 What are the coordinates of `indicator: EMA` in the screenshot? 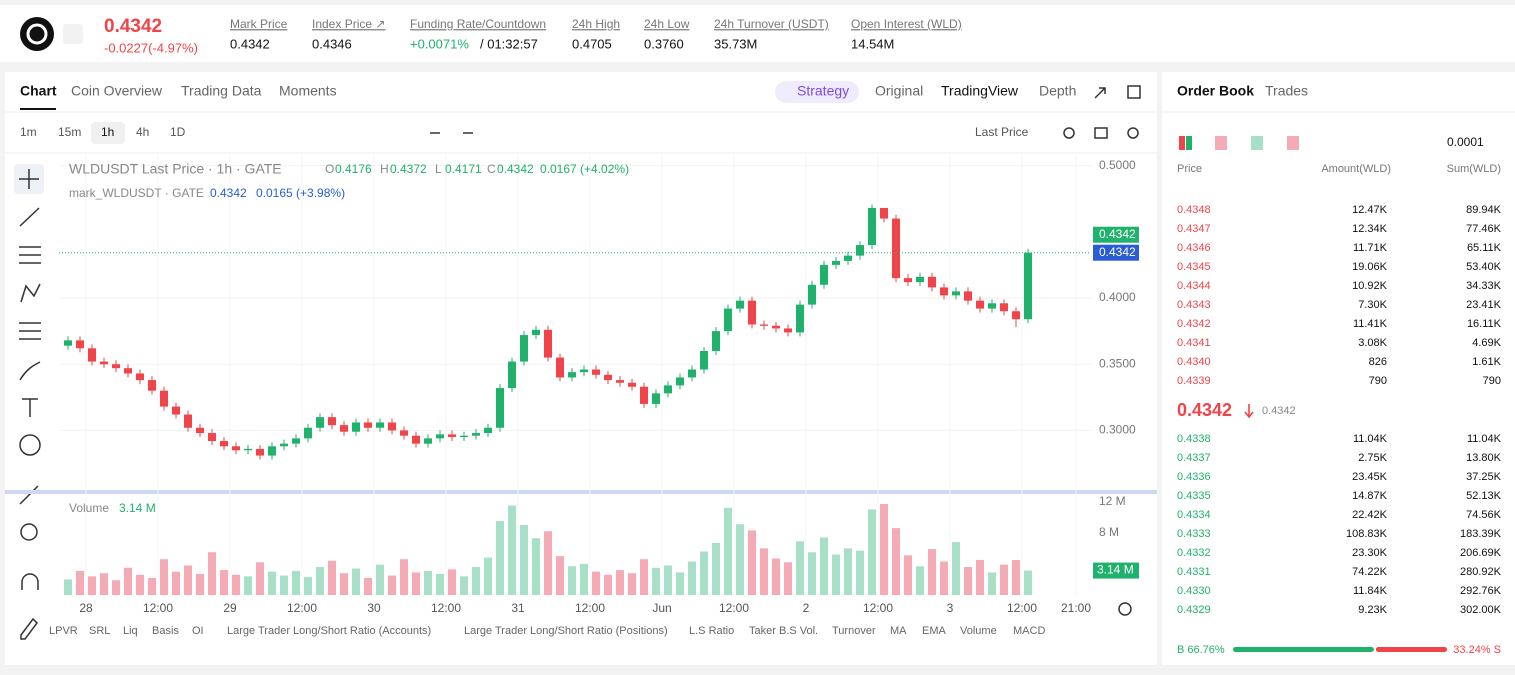 It's located at (934, 631).